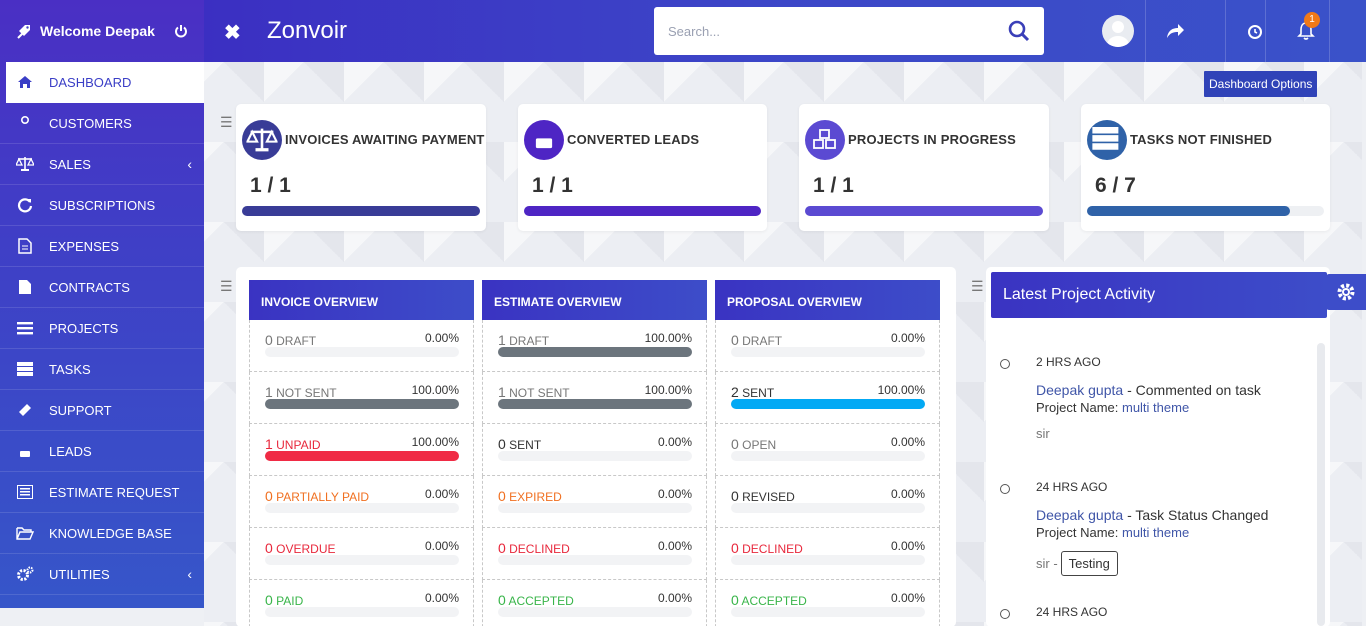  I want to click on overview-row: 1 UNPAID 100.00%, so click(361, 450).